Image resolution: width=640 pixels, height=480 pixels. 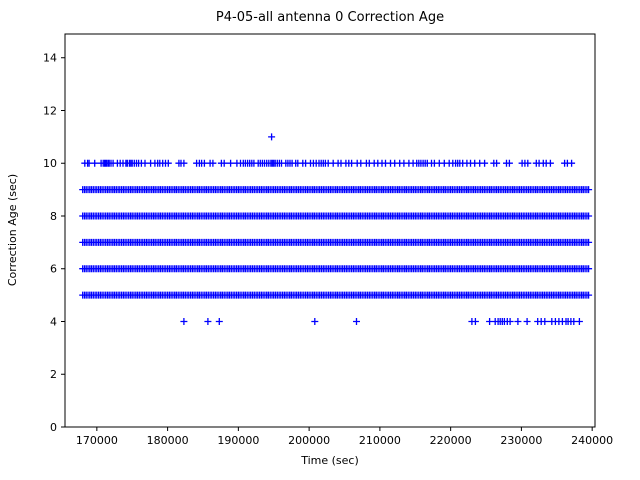 What do you see at coordinates (12, 230) in the screenshot?
I see `y-axis-label: Correction Age (sec)` at bounding box center [12, 230].